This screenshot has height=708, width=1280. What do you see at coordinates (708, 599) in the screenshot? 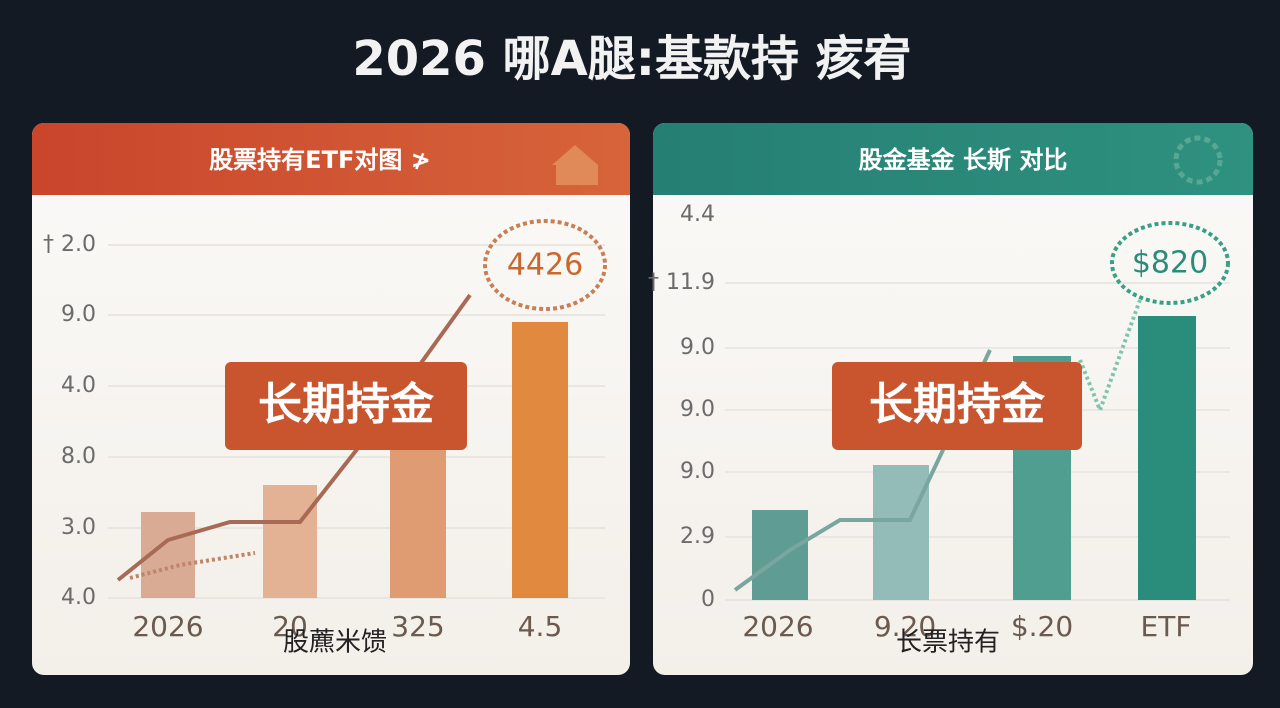
I see `y-label: 0` at bounding box center [708, 599].